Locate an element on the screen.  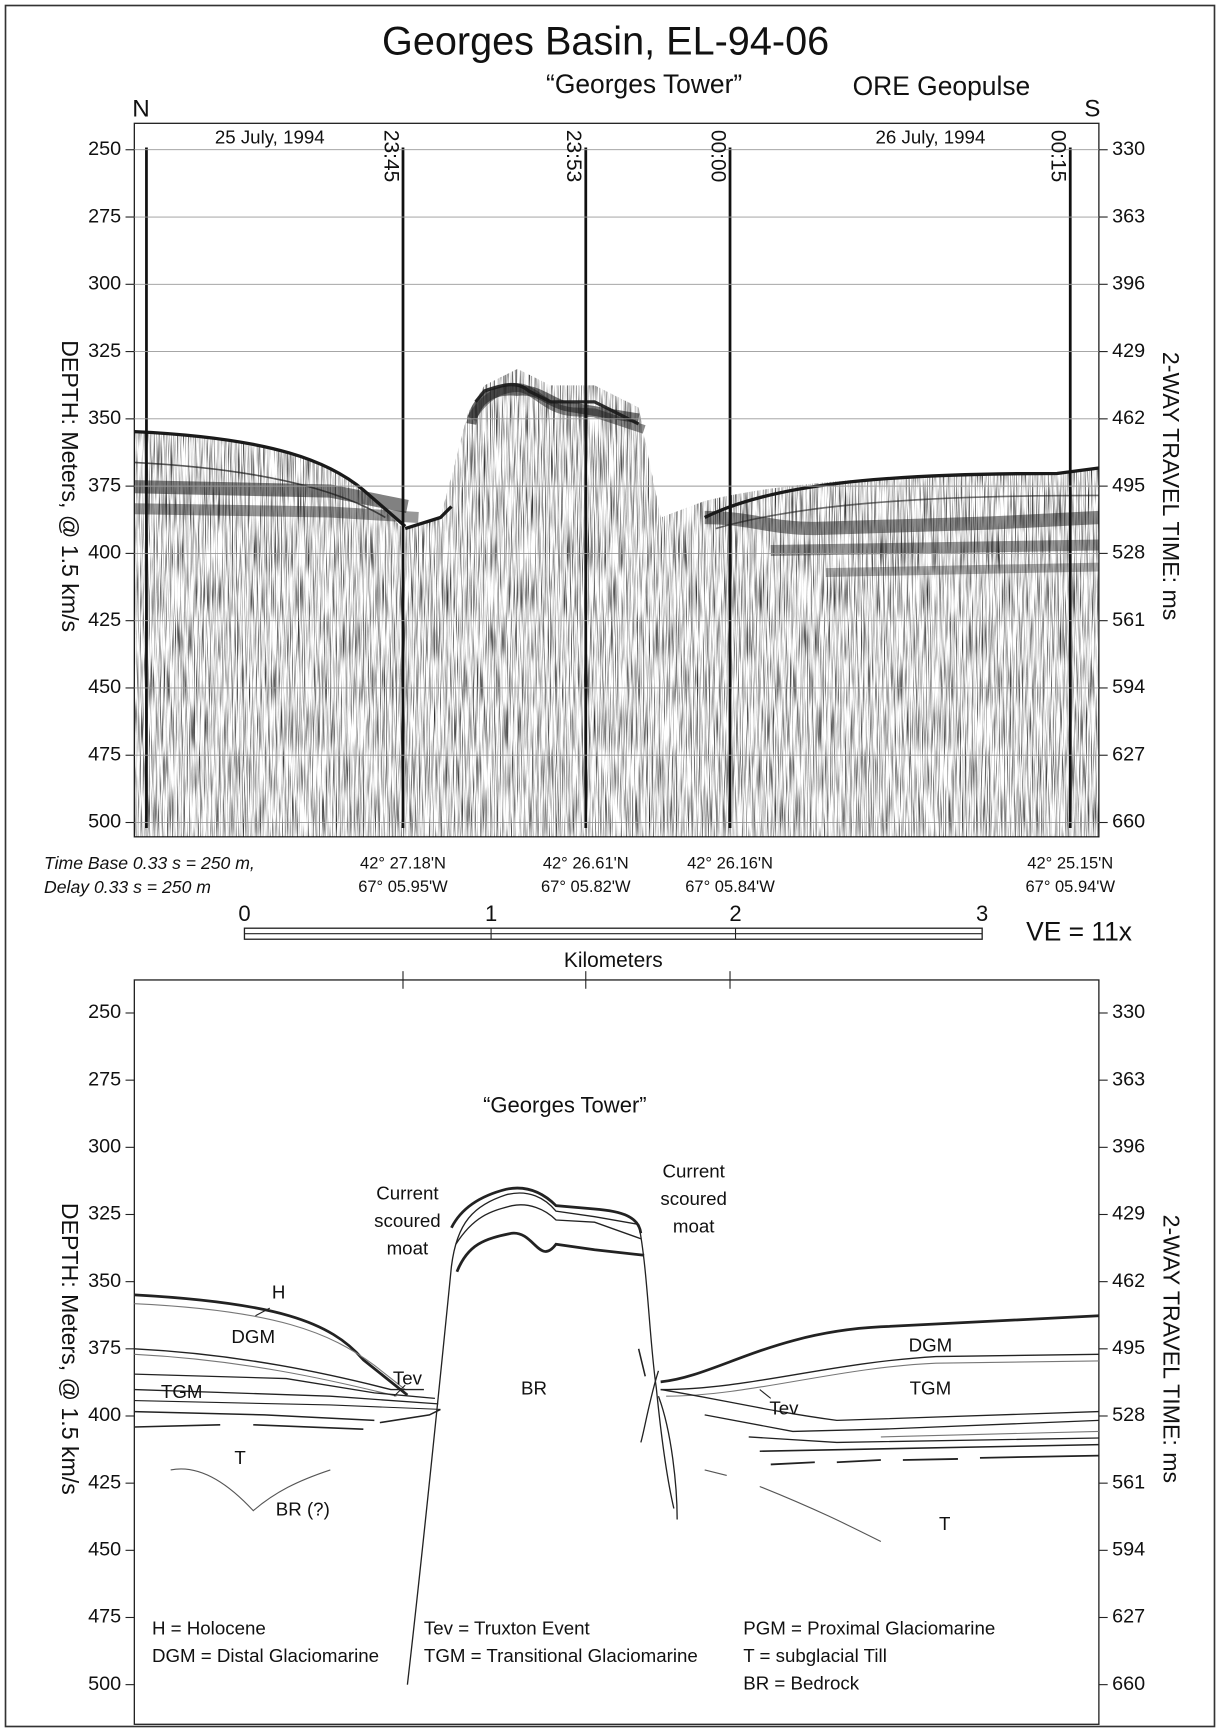
legend-entry: PGM = Proximal Glaciomarine is located at coordinates (869, 1628).